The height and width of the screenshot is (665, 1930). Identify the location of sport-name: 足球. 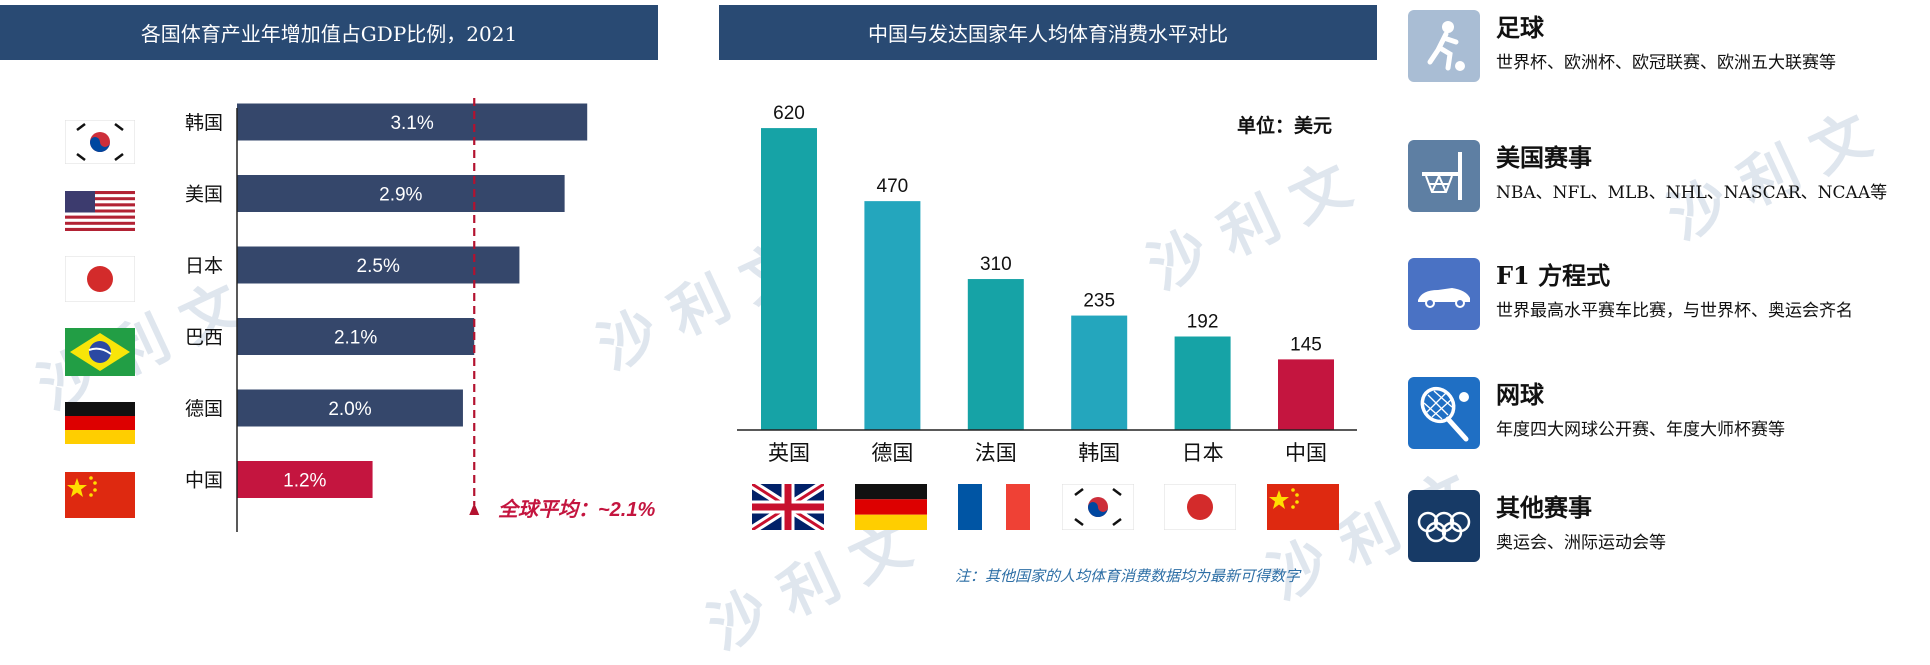
(1520, 27).